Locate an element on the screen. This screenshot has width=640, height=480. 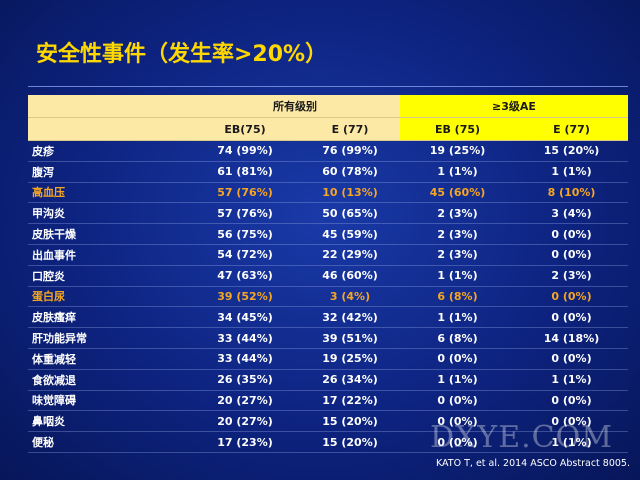
table-row: 食欲减退 26 (35%) 26 (34%) 1 (1%) 1 (1%) is located at coordinates (328, 380).